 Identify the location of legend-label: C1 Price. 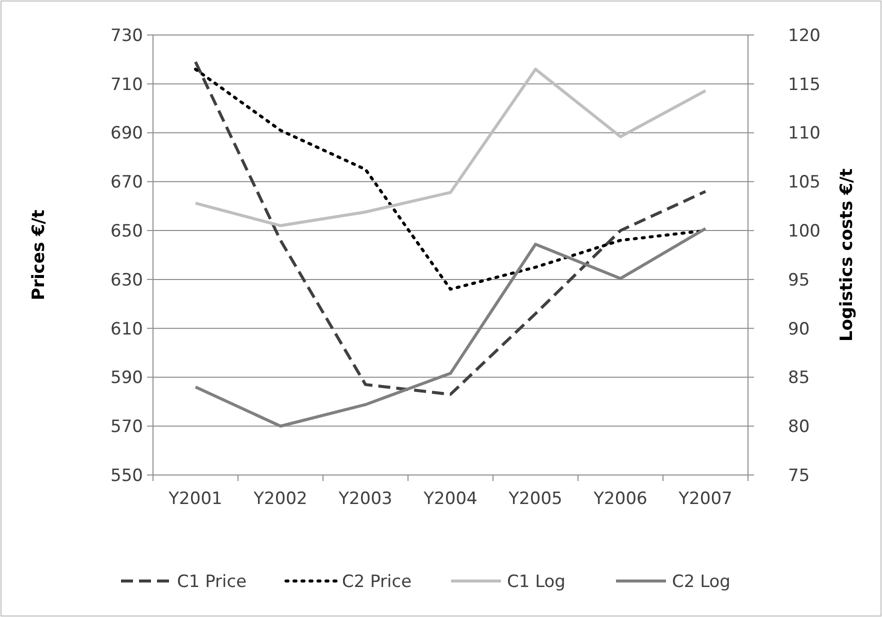
(212, 582).